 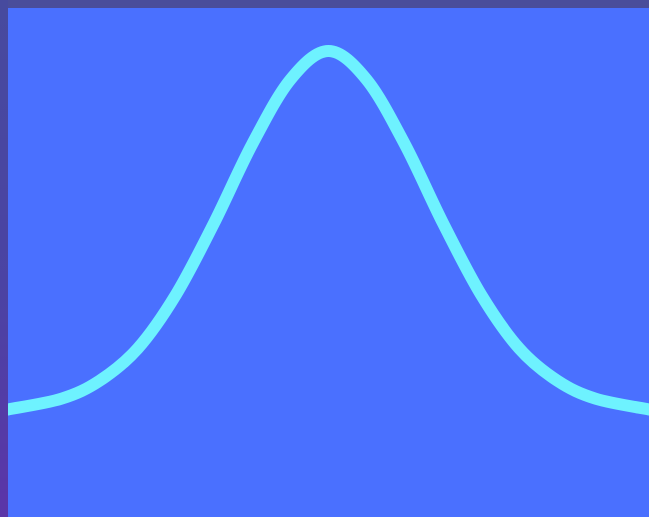 I want to click on window-left-border, so click(x=4, y=258).